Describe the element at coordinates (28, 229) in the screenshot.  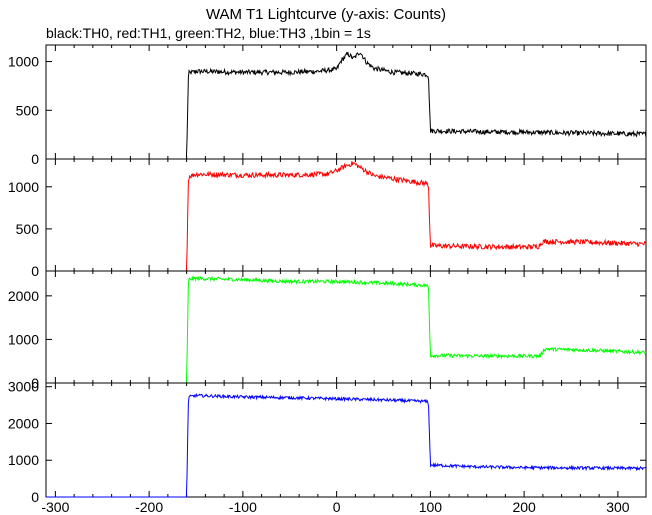
I see `y-tick-label-th1: 500` at that location.